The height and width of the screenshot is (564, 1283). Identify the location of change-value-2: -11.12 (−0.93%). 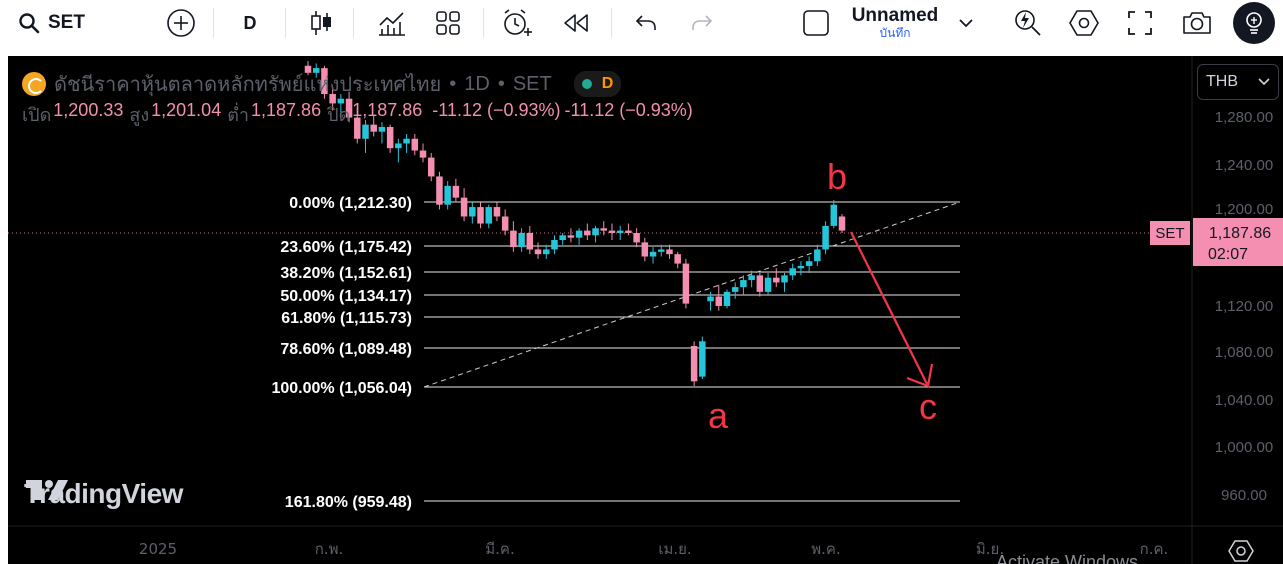
(628, 110).